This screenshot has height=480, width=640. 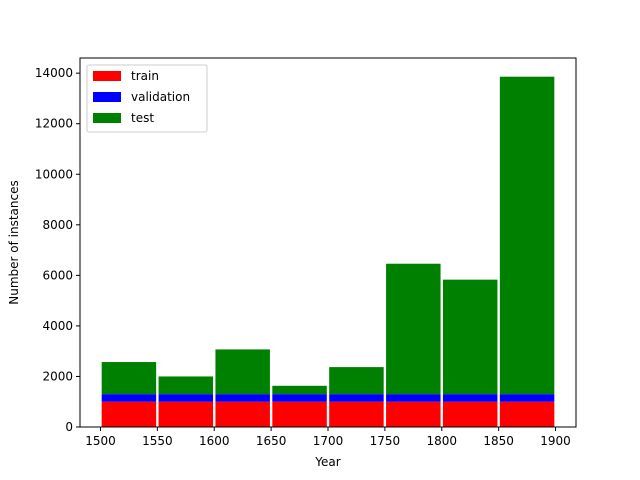 What do you see at coordinates (527, 398) in the screenshot?
I see `bar-validation-1850-1900` at bounding box center [527, 398].